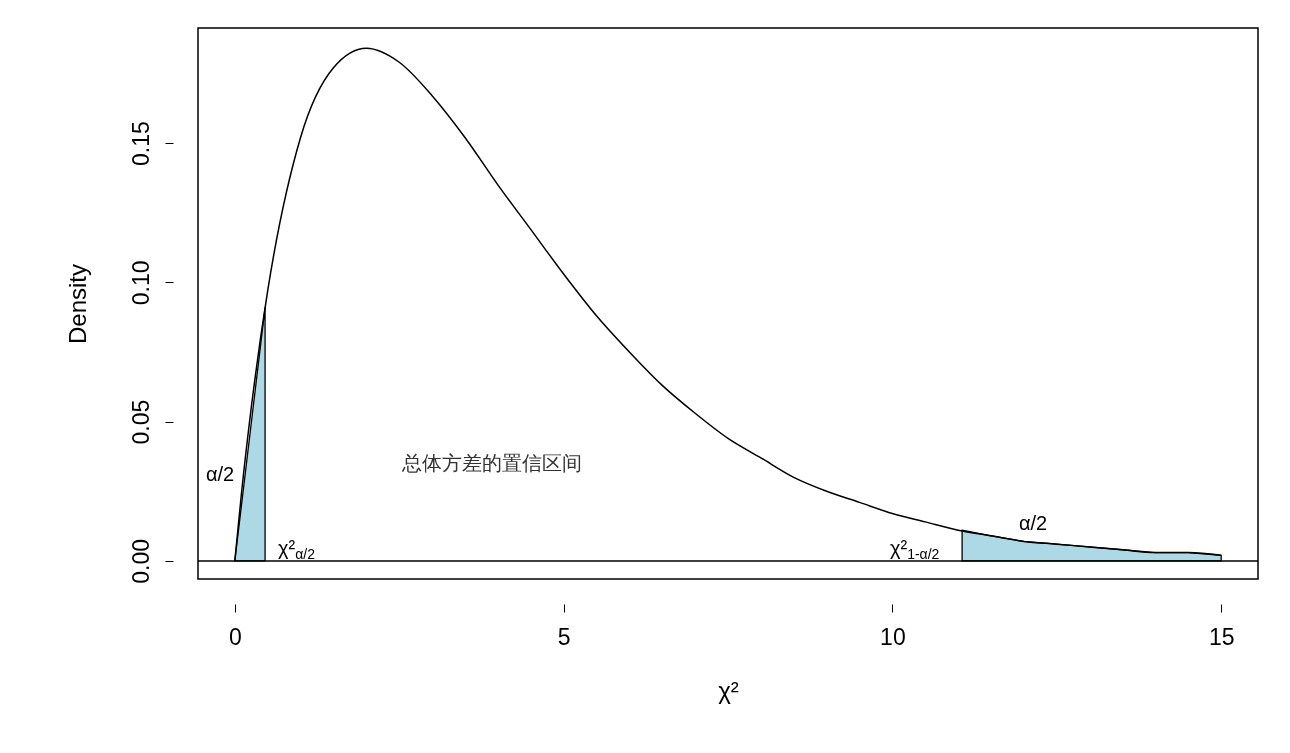 Image resolution: width=1290 pixels, height=753 pixels. I want to click on y-tick-label: 0.05, so click(140, 422).